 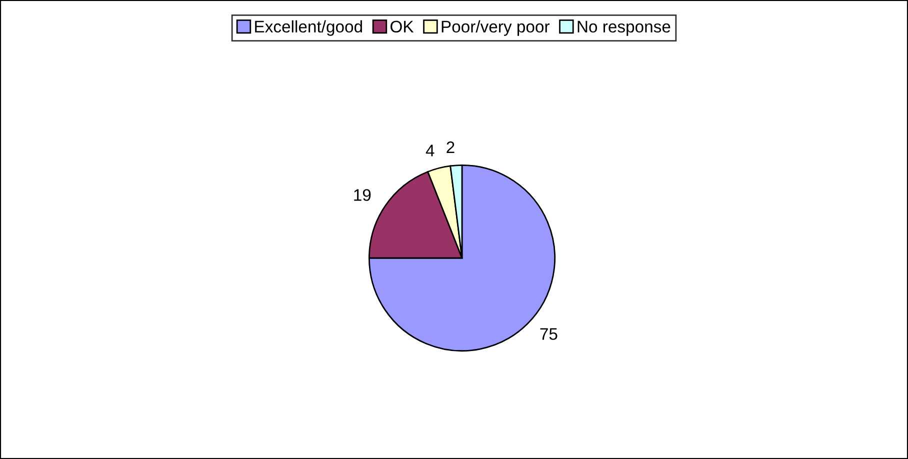 I want to click on legend-label: Excellent/good, so click(x=308, y=28).